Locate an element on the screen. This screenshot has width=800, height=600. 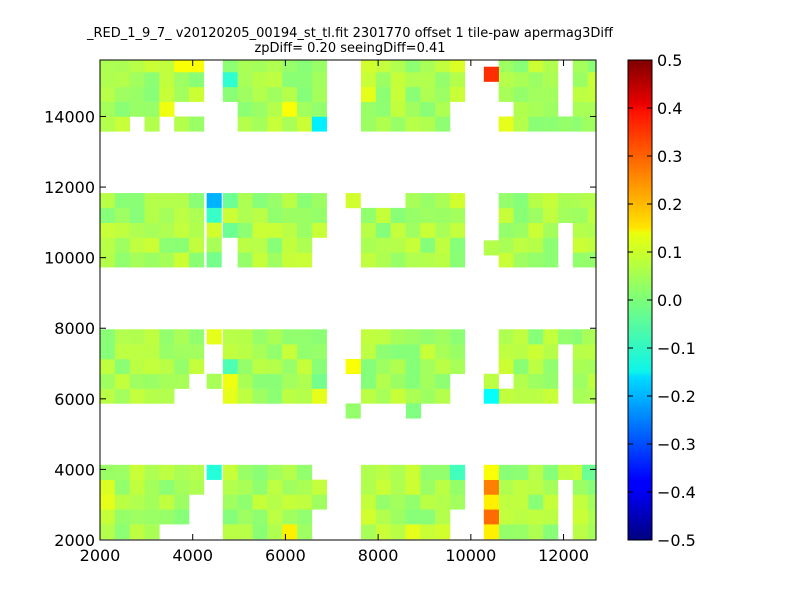
x-tick-label: 6000 is located at coordinates (285, 555).